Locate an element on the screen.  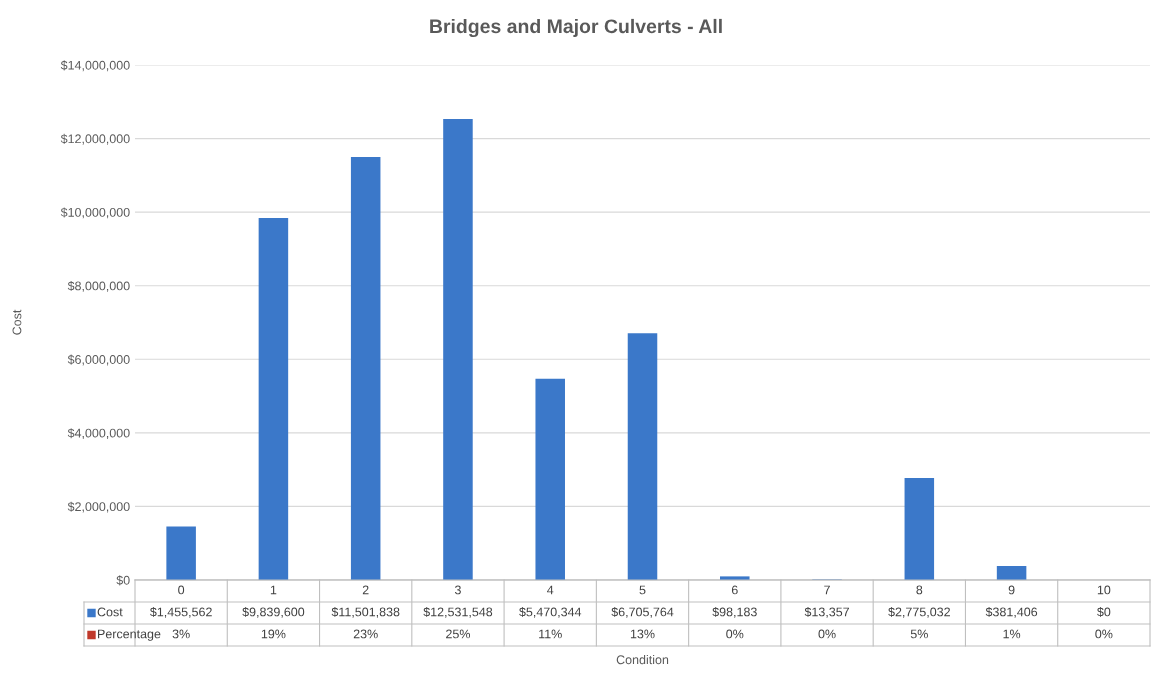
text: 23% is located at coordinates (365, 634).